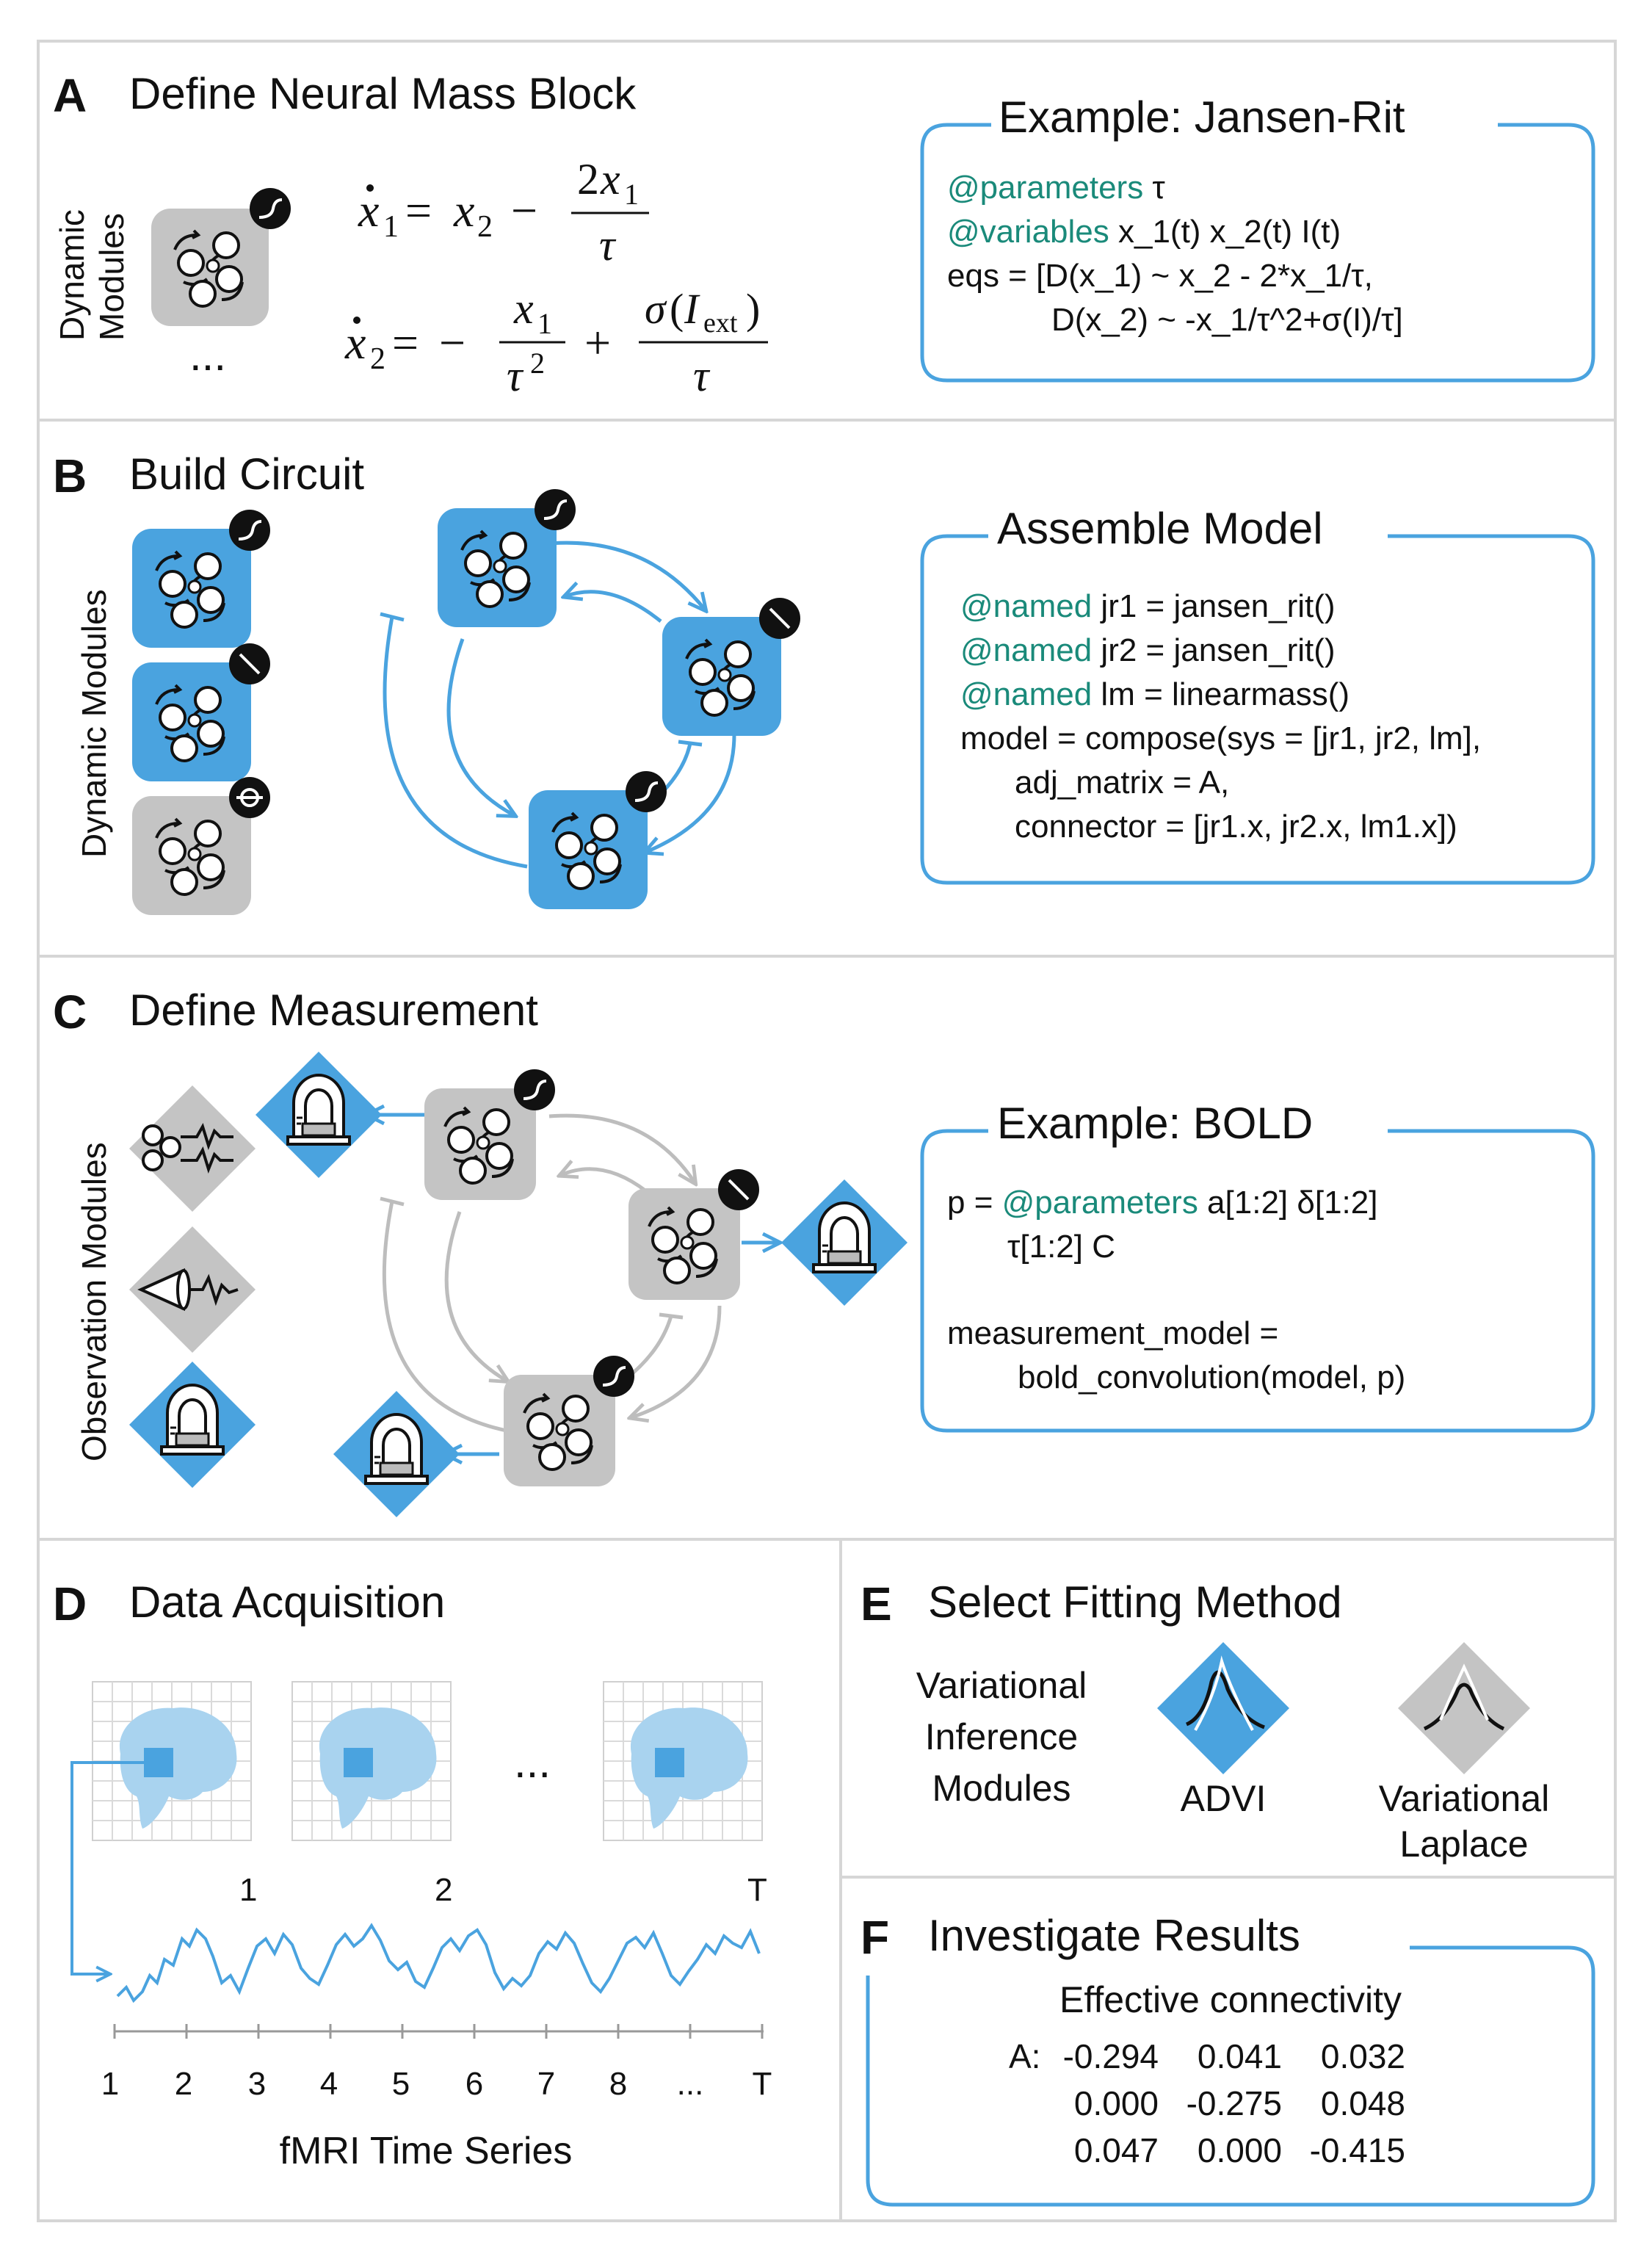 The width and height of the screenshot is (1652, 2259). What do you see at coordinates (383, 93) in the screenshot?
I see `panel-a-title: Define Neural Mass Block` at bounding box center [383, 93].